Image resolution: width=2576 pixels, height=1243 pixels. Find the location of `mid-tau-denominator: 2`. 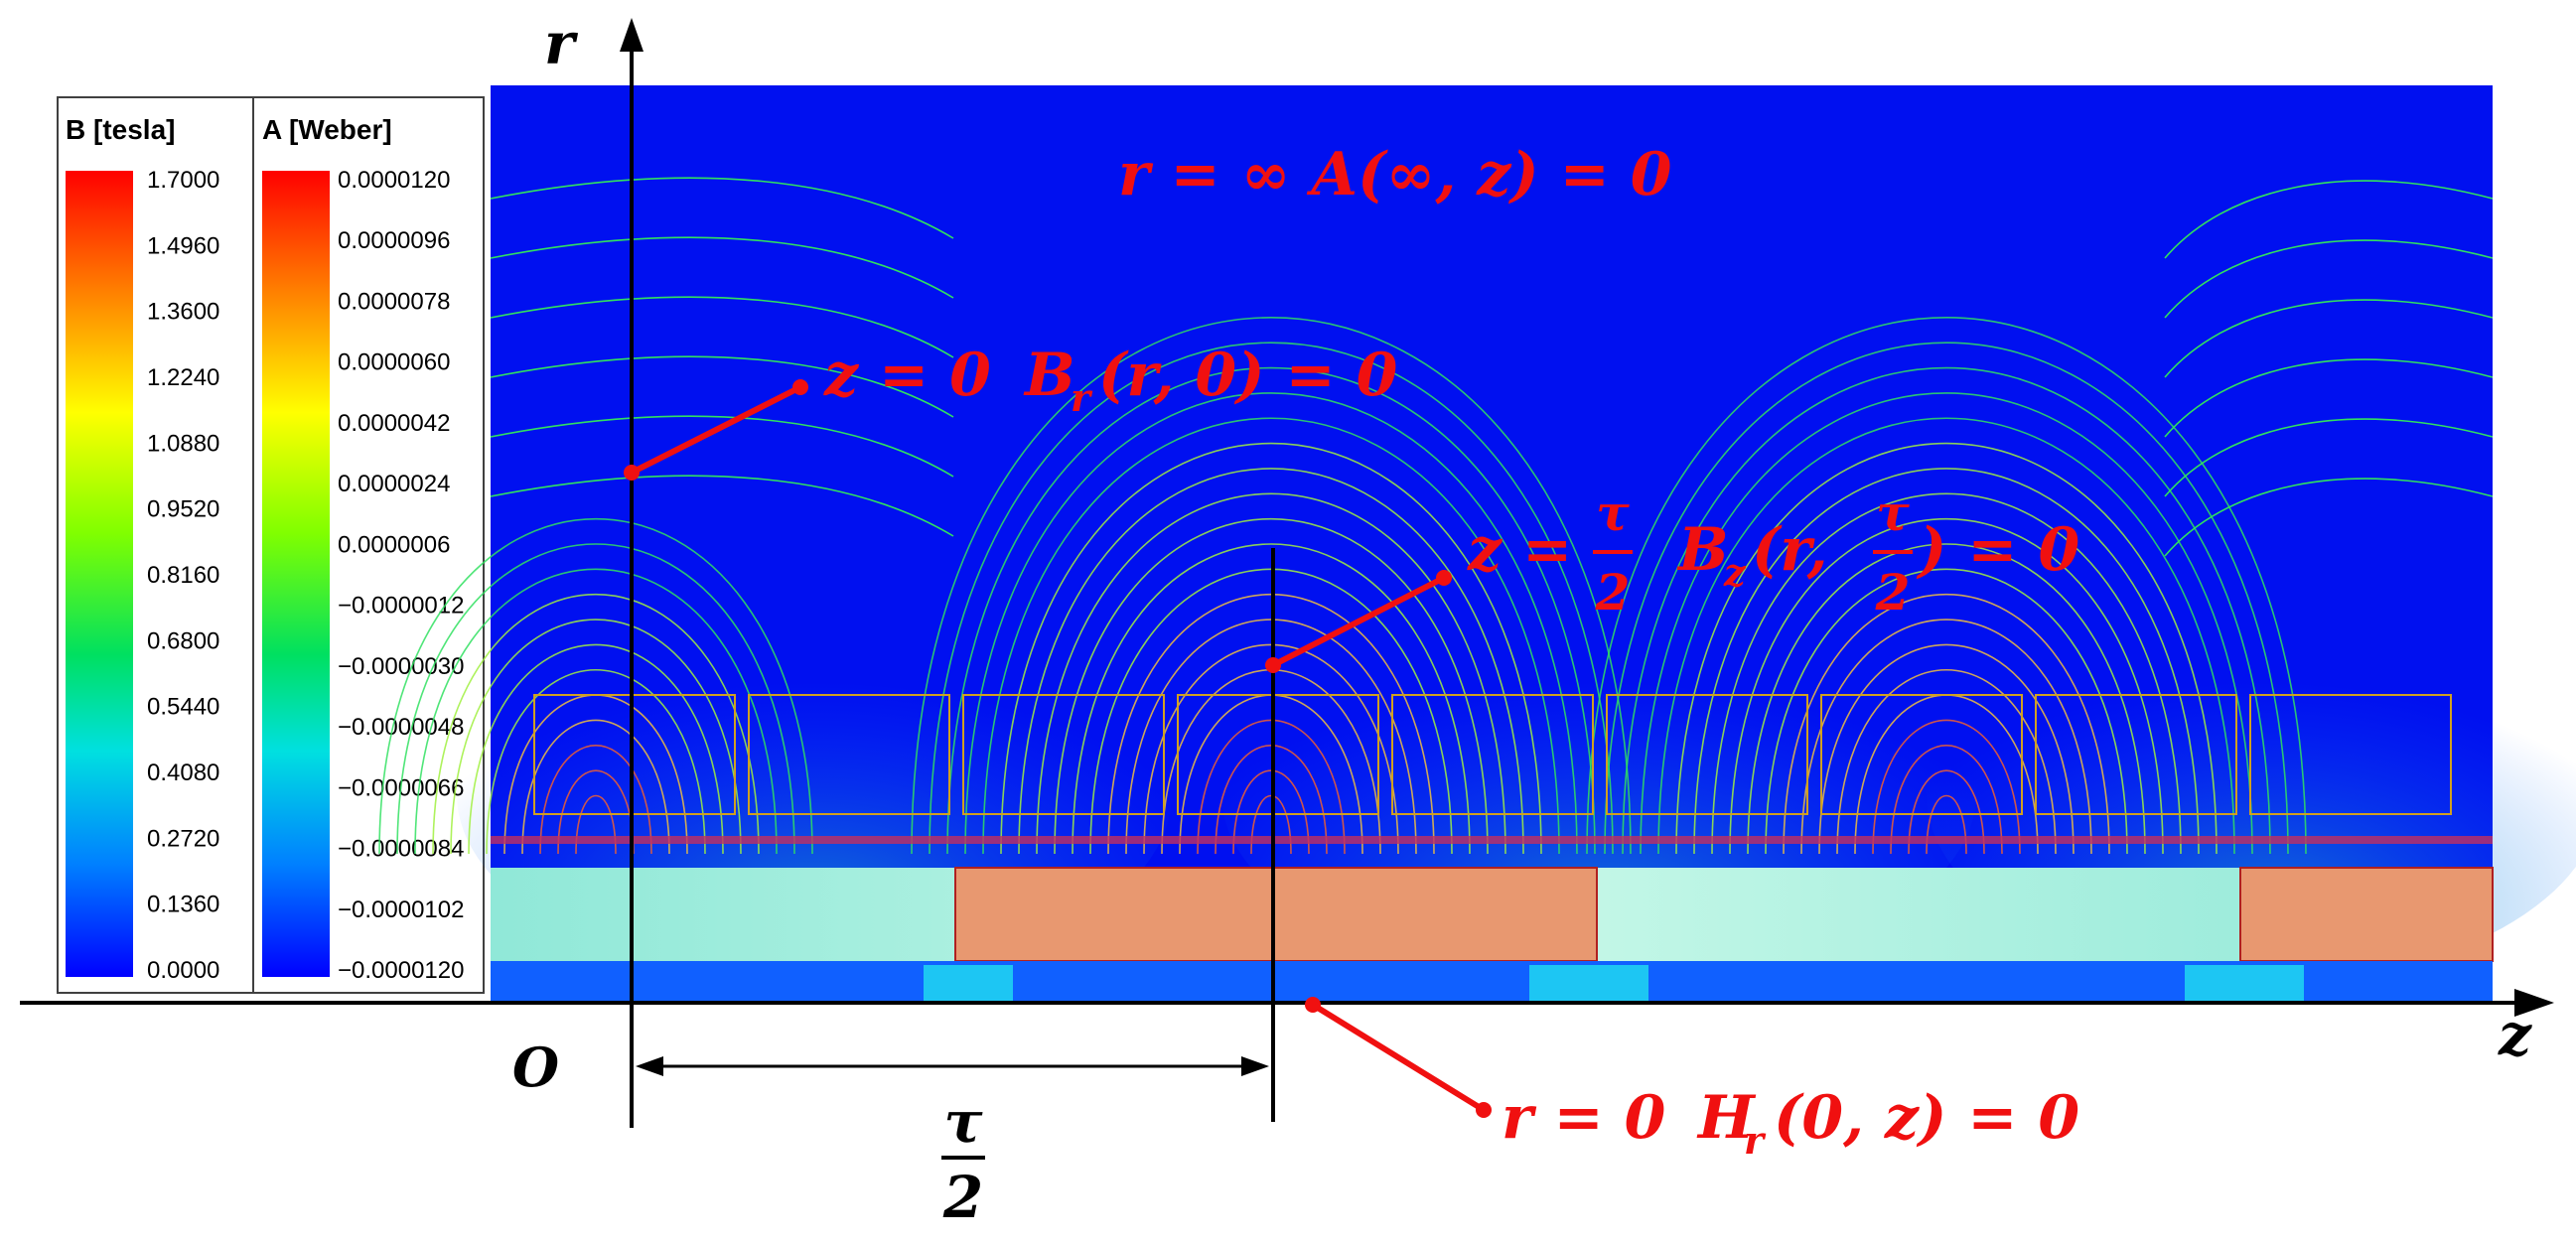

mid-tau-denominator: 2 is located at coordinates (1613, 592).